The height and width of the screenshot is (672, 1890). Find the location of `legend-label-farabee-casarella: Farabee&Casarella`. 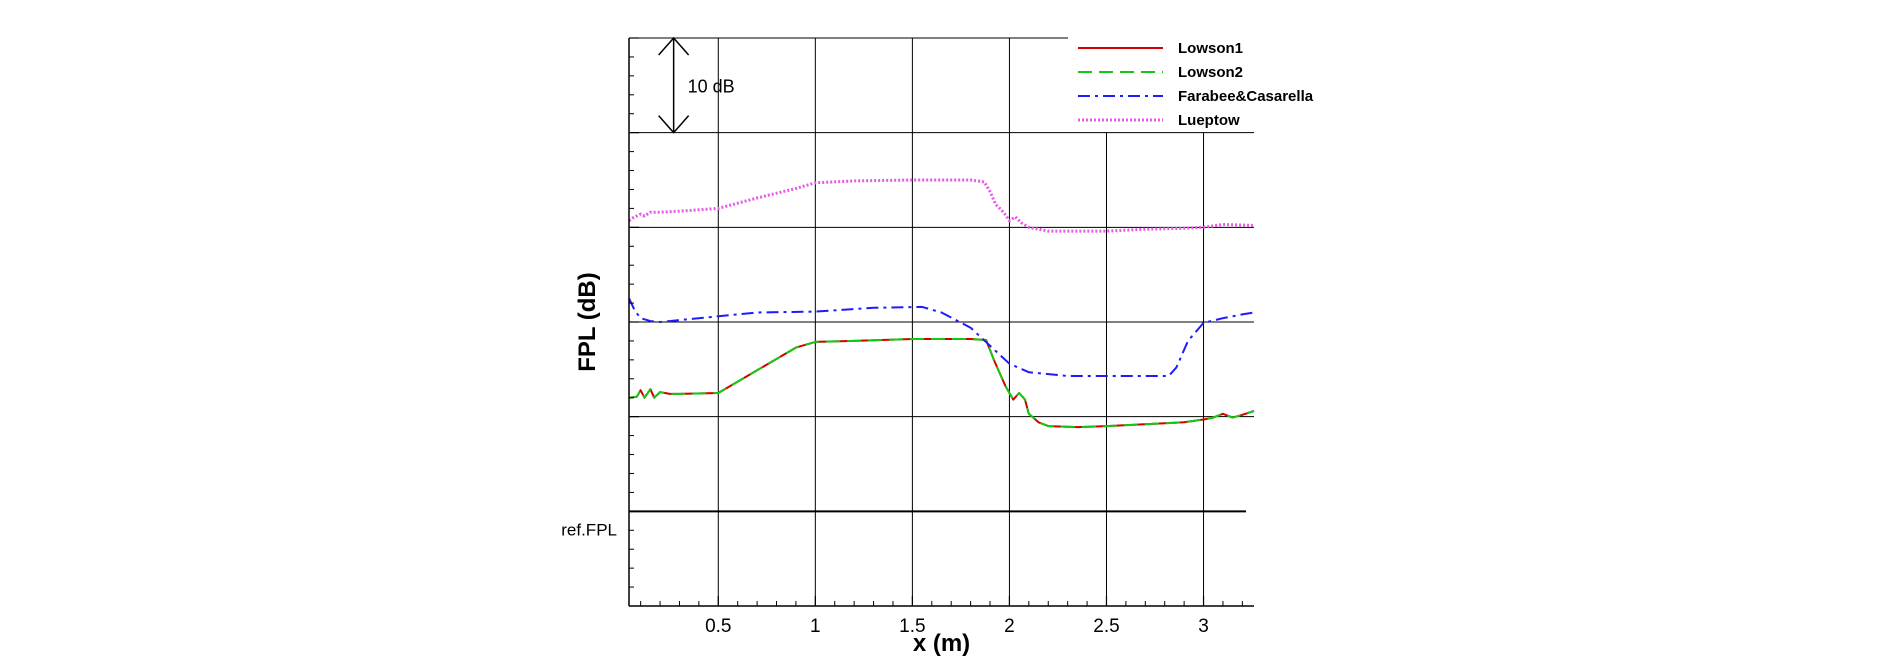

legend-label-farabee-casarella: Farabee&Casarella is located at coordinates (1246, 96).